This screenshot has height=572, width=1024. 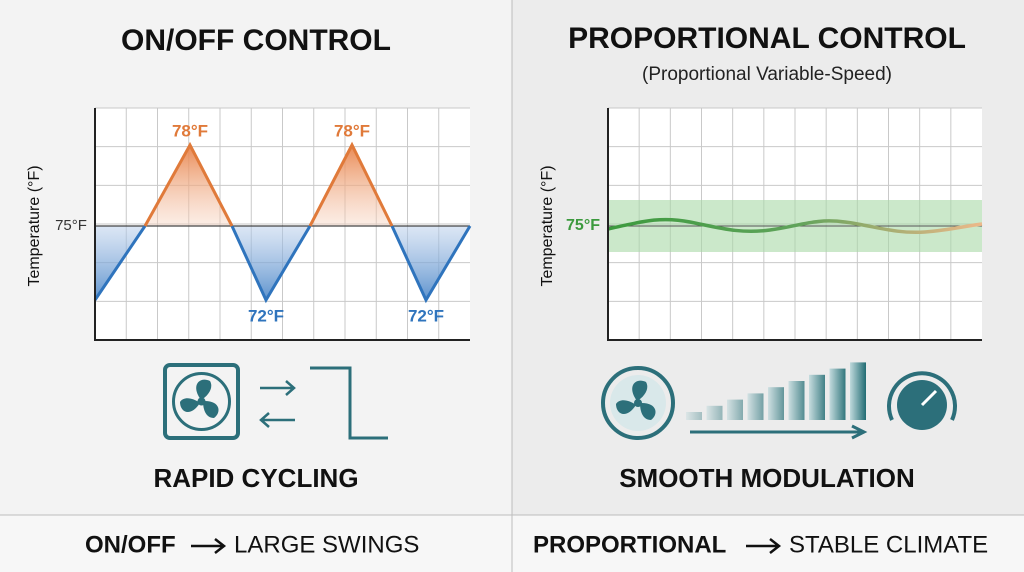 What do you see at coordinates (888, 544) in the screenshot?
I see `footer-text: STABLE CLIMATE` at bounding box center [888, 544].